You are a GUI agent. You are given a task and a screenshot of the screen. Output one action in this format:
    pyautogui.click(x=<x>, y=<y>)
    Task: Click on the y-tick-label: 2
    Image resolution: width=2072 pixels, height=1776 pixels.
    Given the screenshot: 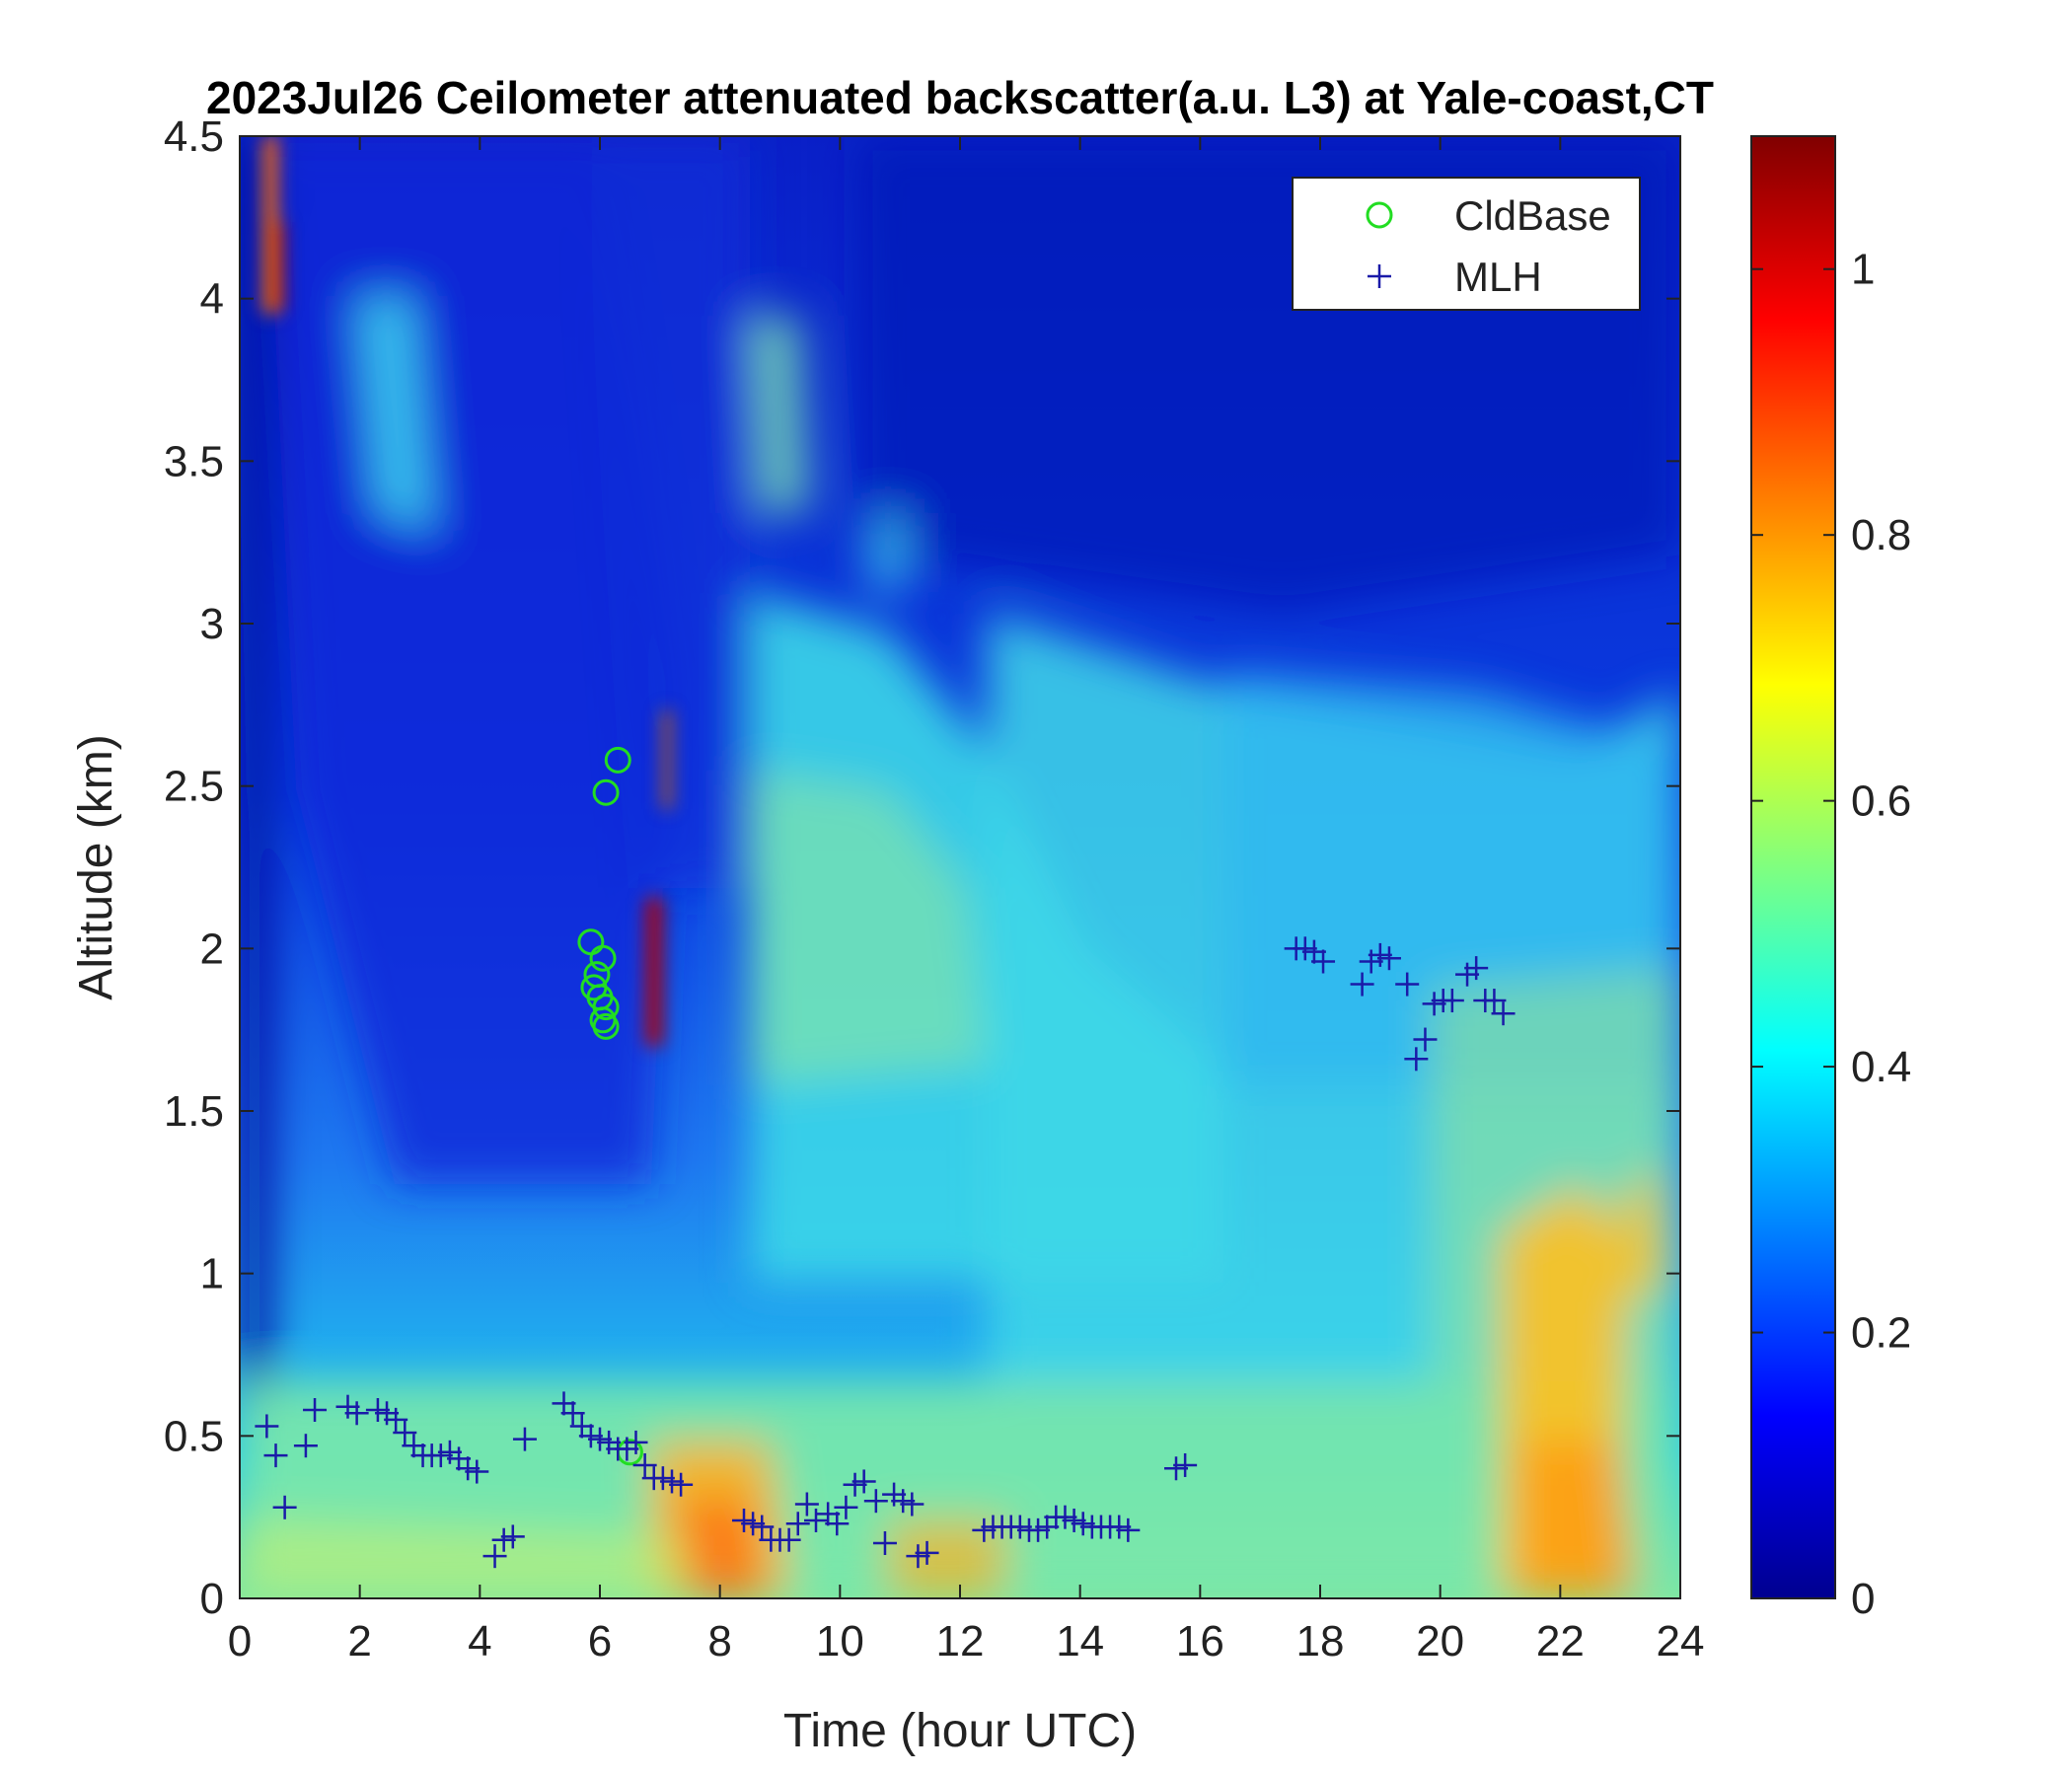 What is the action you would take?
    pyautogui.click(x=212, y=949)
    